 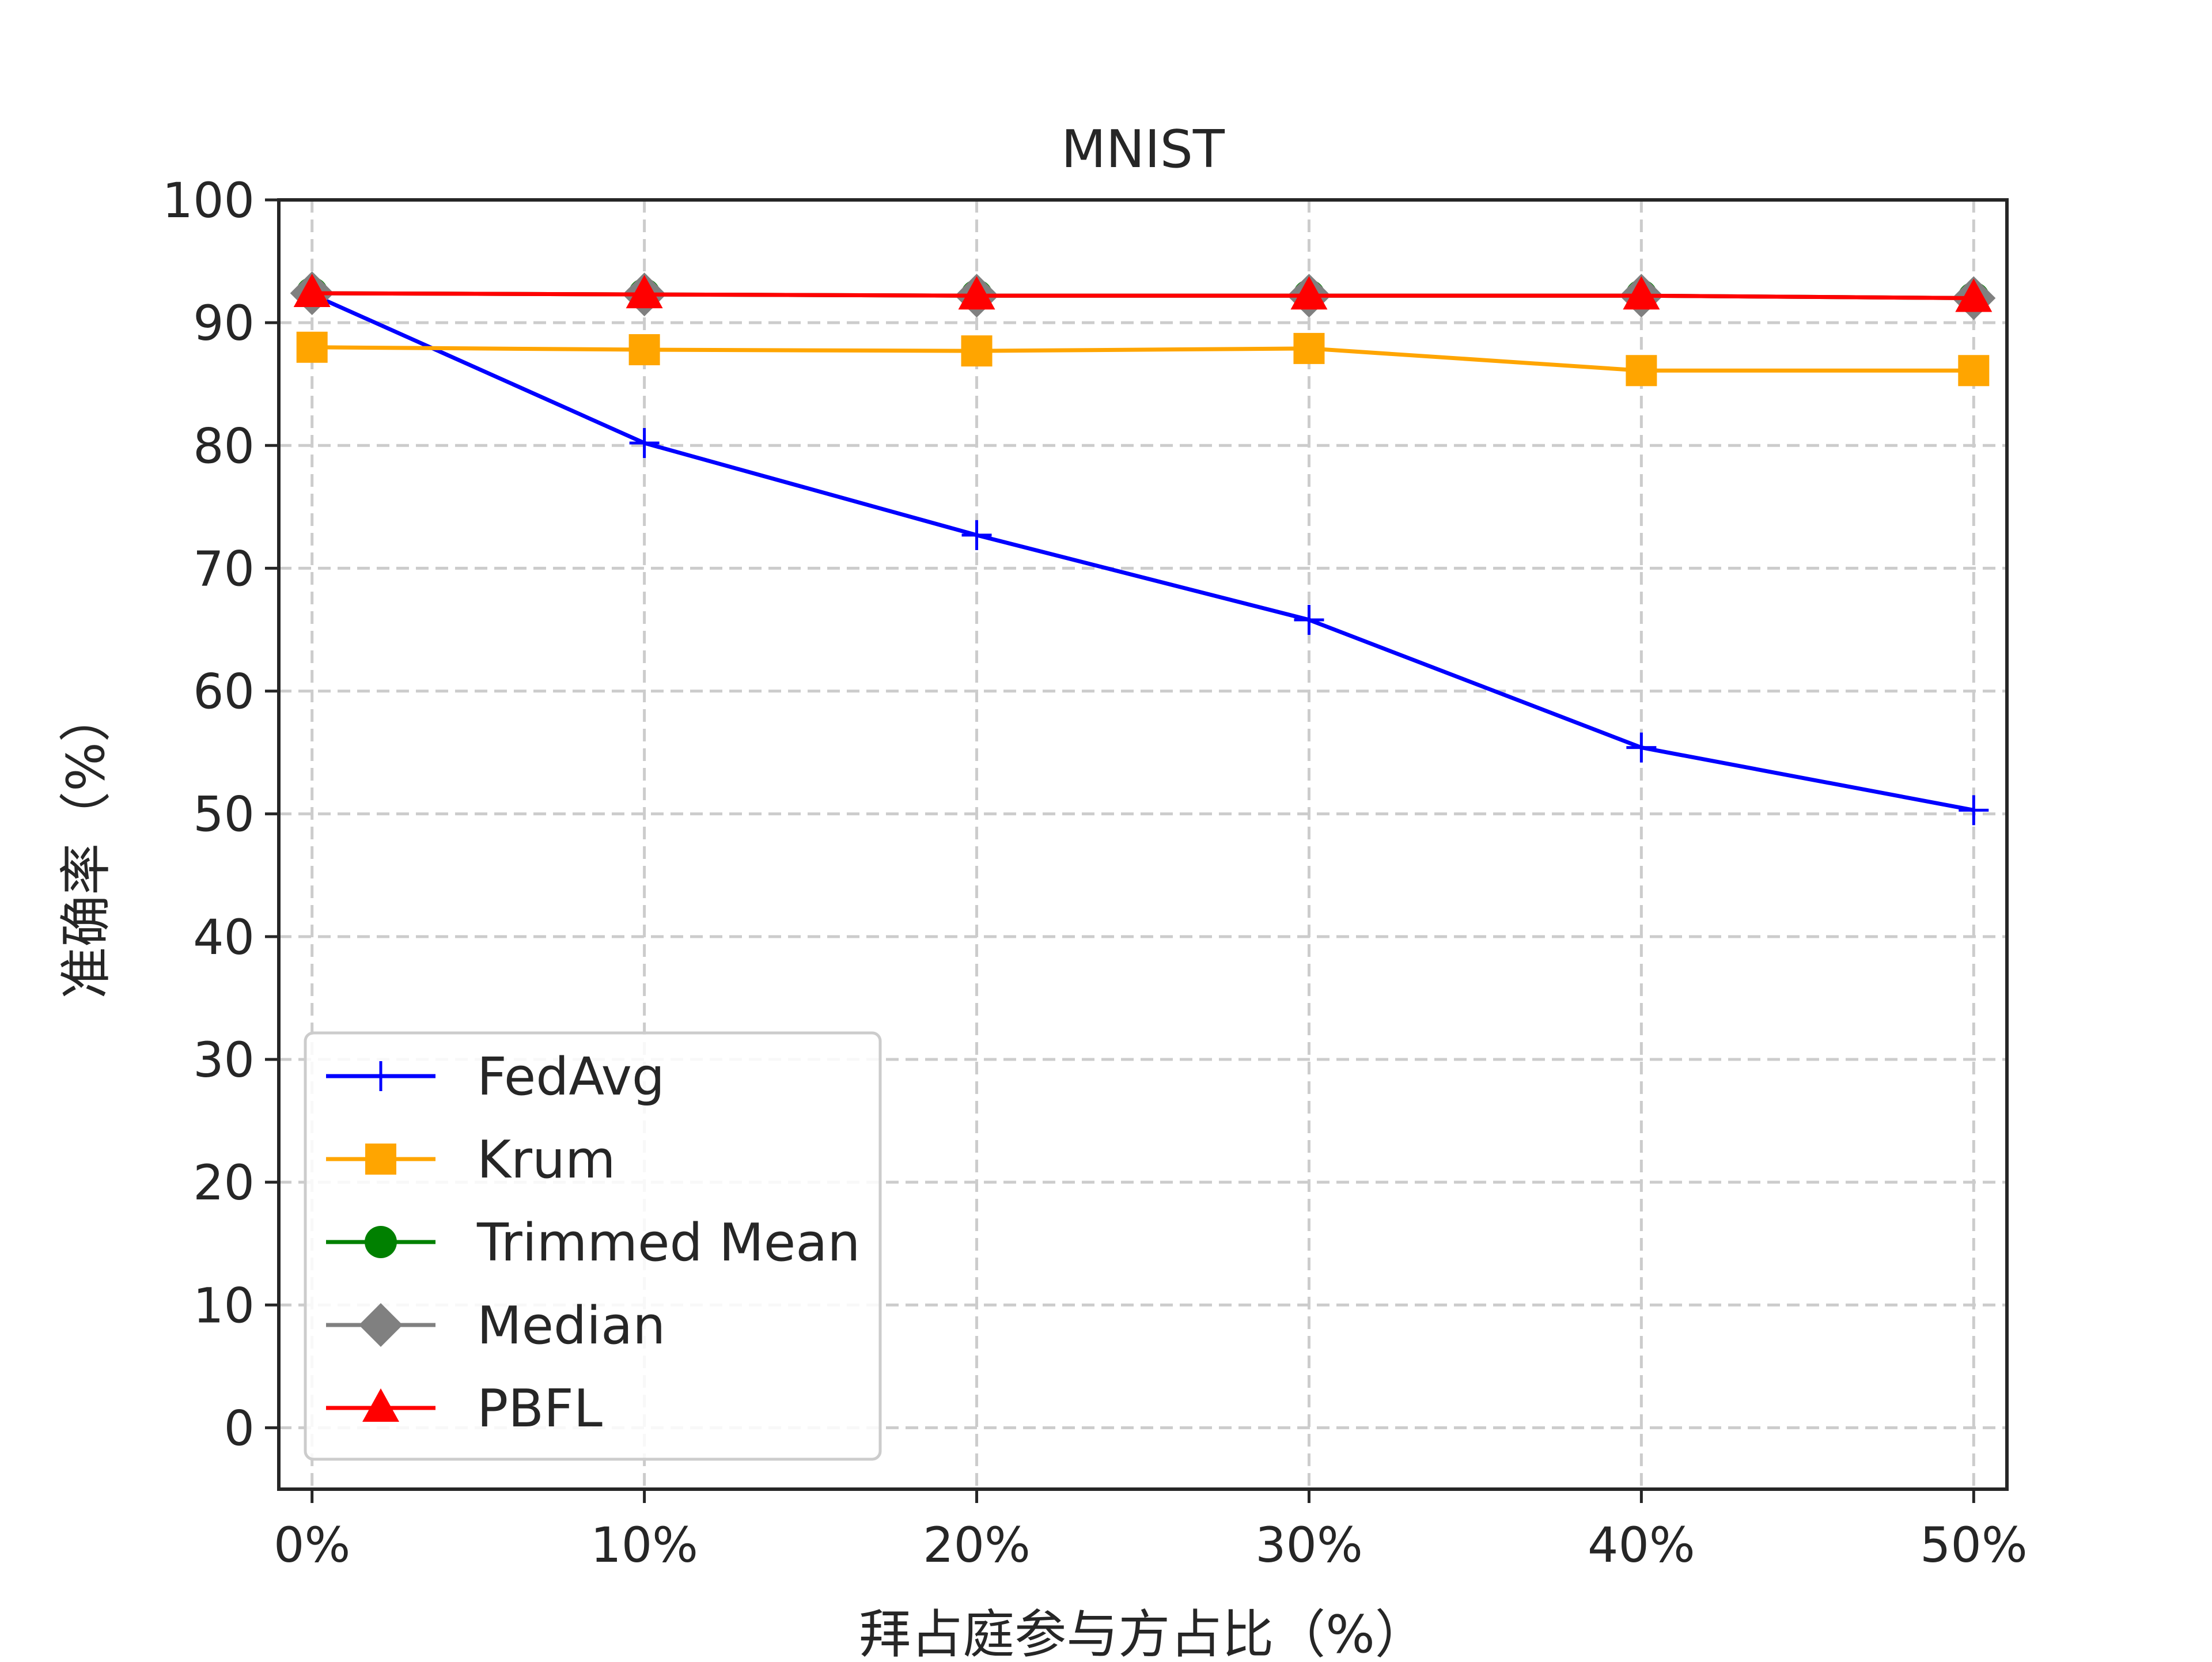 I want to click on legend: FedAvg Krum Trimmed Mean Median PBFL, so click(x=593, y=1246).